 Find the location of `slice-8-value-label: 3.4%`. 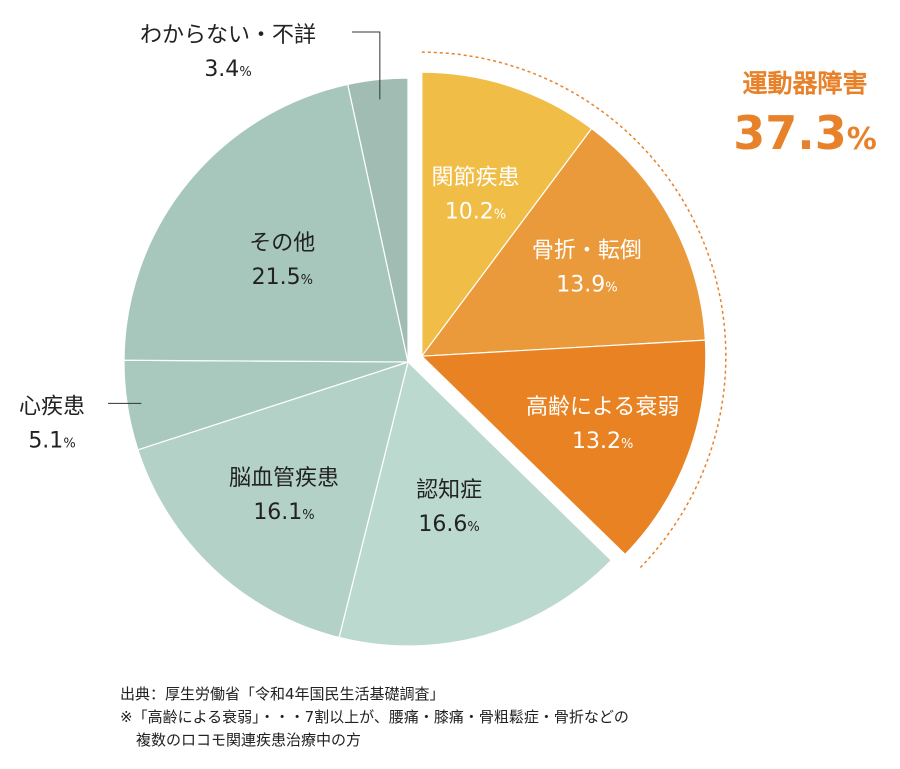

slice-8-value-label: 3.4% is located at coordinates (227, 69).